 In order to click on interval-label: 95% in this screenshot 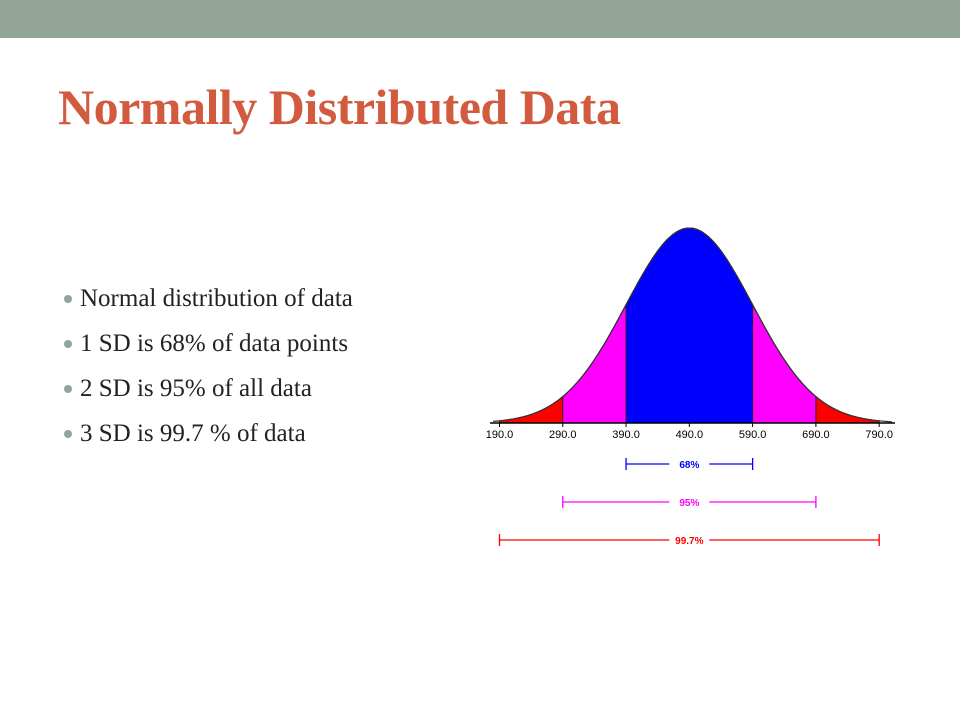, I will do `click(689, 503)`.